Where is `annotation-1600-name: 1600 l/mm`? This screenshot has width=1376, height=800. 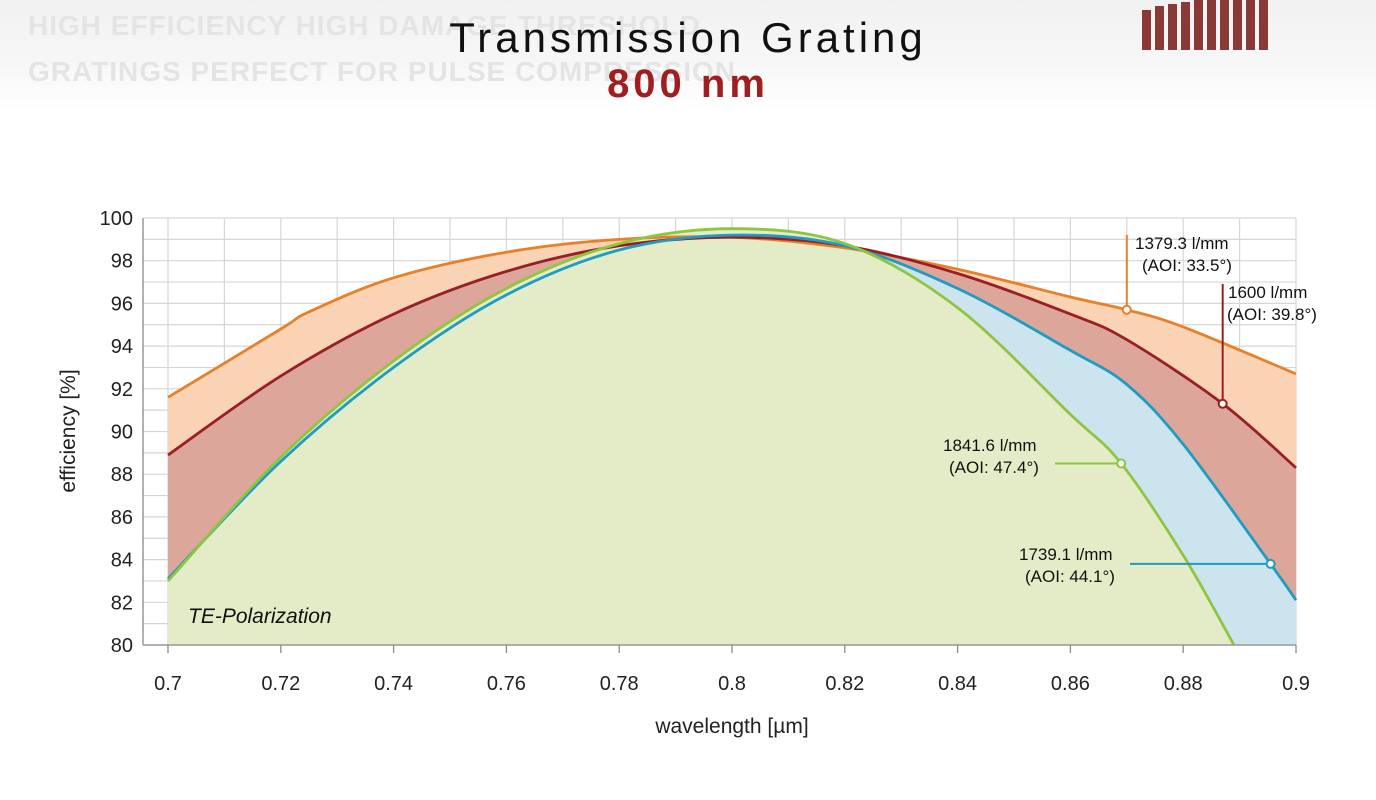
annotation-1600-name: 1600 l/mm is located at coordinates (1267, 292).